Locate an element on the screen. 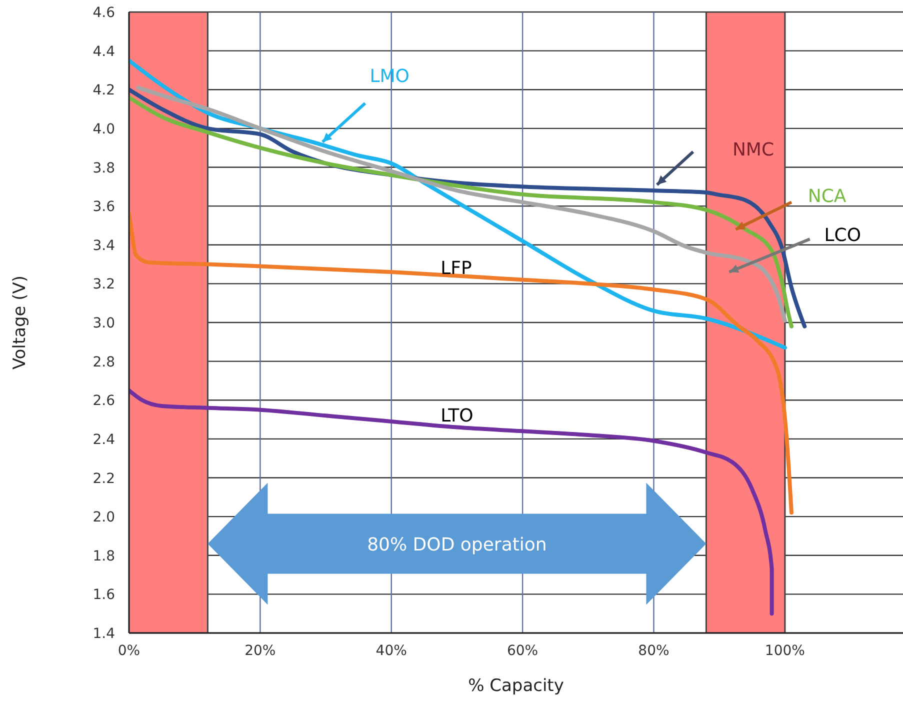  y-tick-label: 4.6 is located at coordinates (104, 13).